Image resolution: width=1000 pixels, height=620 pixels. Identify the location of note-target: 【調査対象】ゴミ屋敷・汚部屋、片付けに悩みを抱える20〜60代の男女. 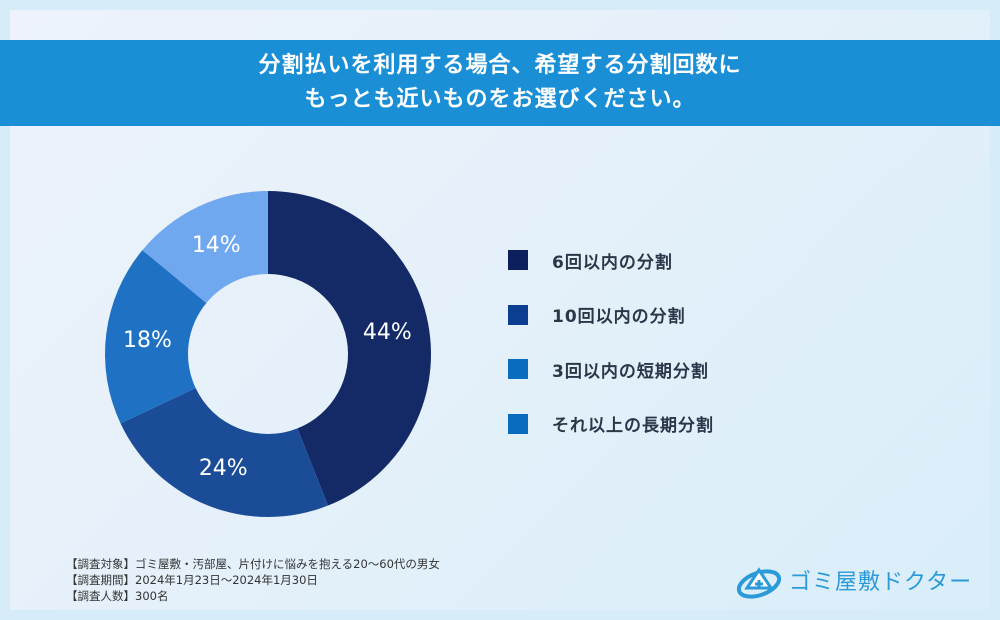
(253, 564).